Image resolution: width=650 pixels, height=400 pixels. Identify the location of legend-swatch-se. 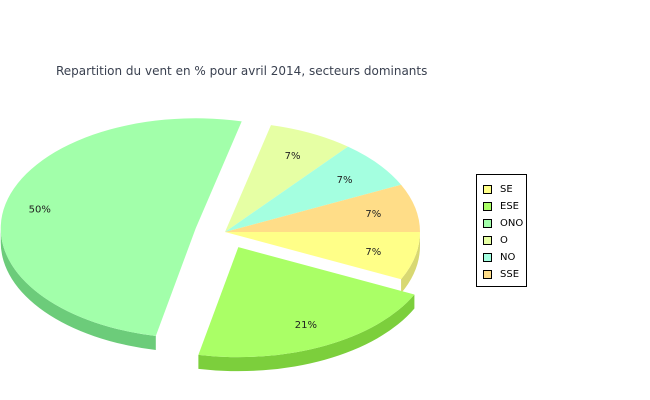
(487, 189).